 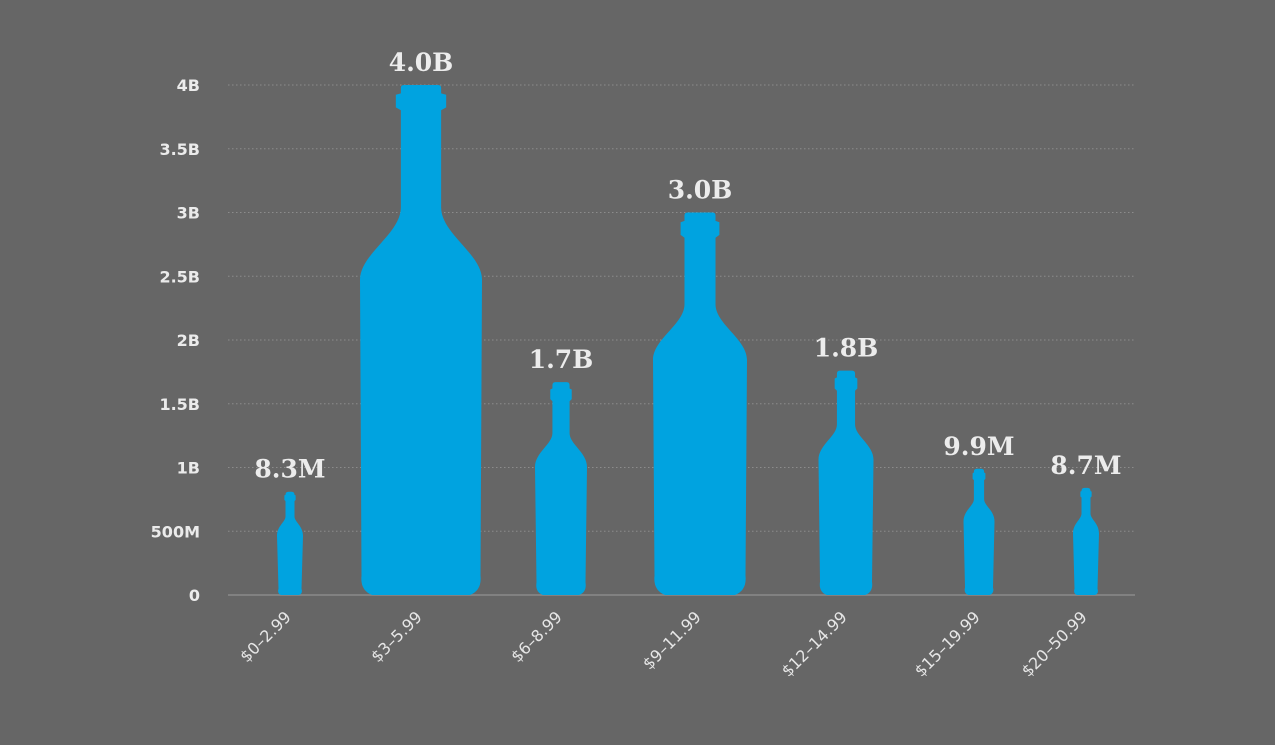 What do you see at coordinates (561, 359) in the screenshot?
I see `value-label: 1.7B` at bounding box center [561, 359].